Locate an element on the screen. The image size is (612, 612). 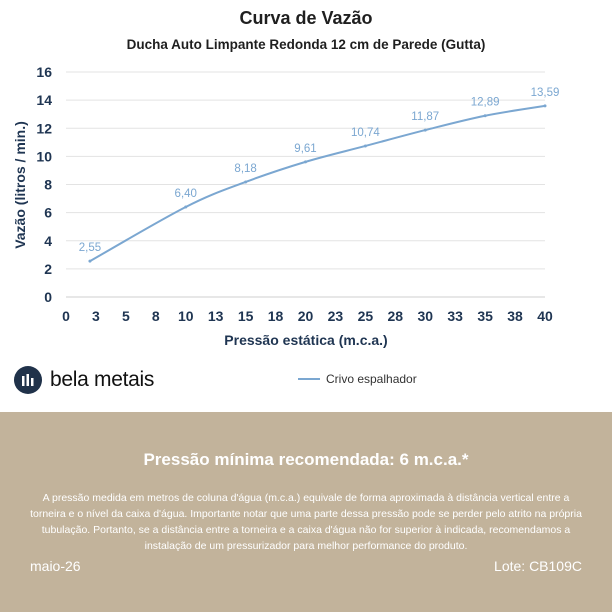
x-tick-label: 5 is located at coordinates (126, 316).